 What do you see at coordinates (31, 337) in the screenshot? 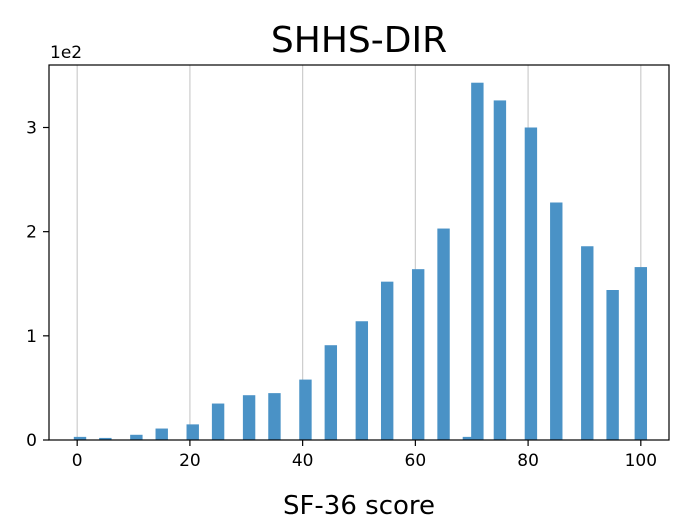
I see `y-tick-label-1: 1` at bounding box center [31, 337].